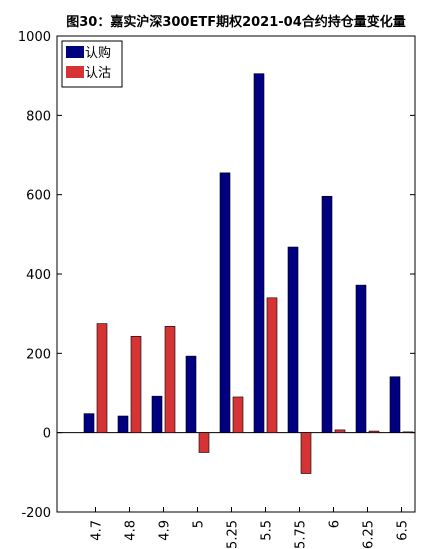 This screenshot has width=422, height=549. I want to click on y-tick-label: 800, so click(38, 116).